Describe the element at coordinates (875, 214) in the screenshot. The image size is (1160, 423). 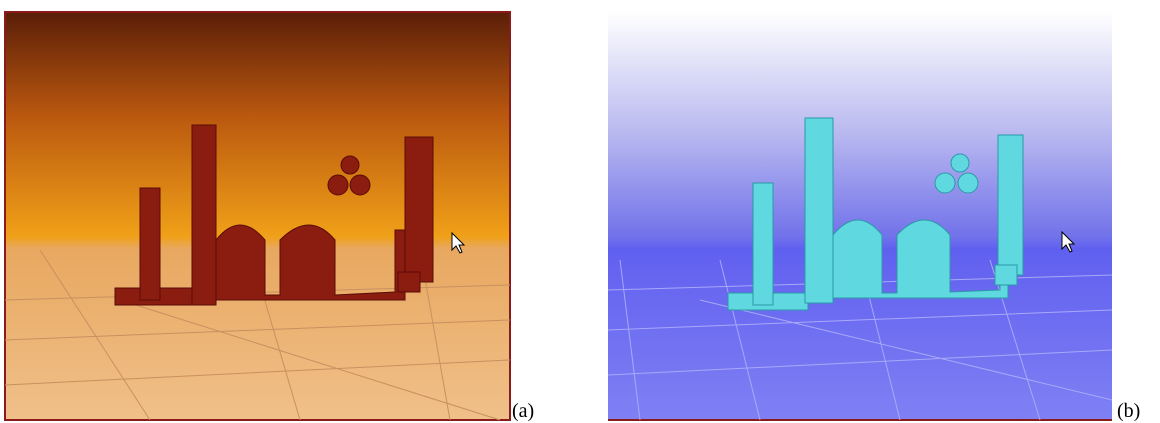
I see `3d-text-b` at that location.